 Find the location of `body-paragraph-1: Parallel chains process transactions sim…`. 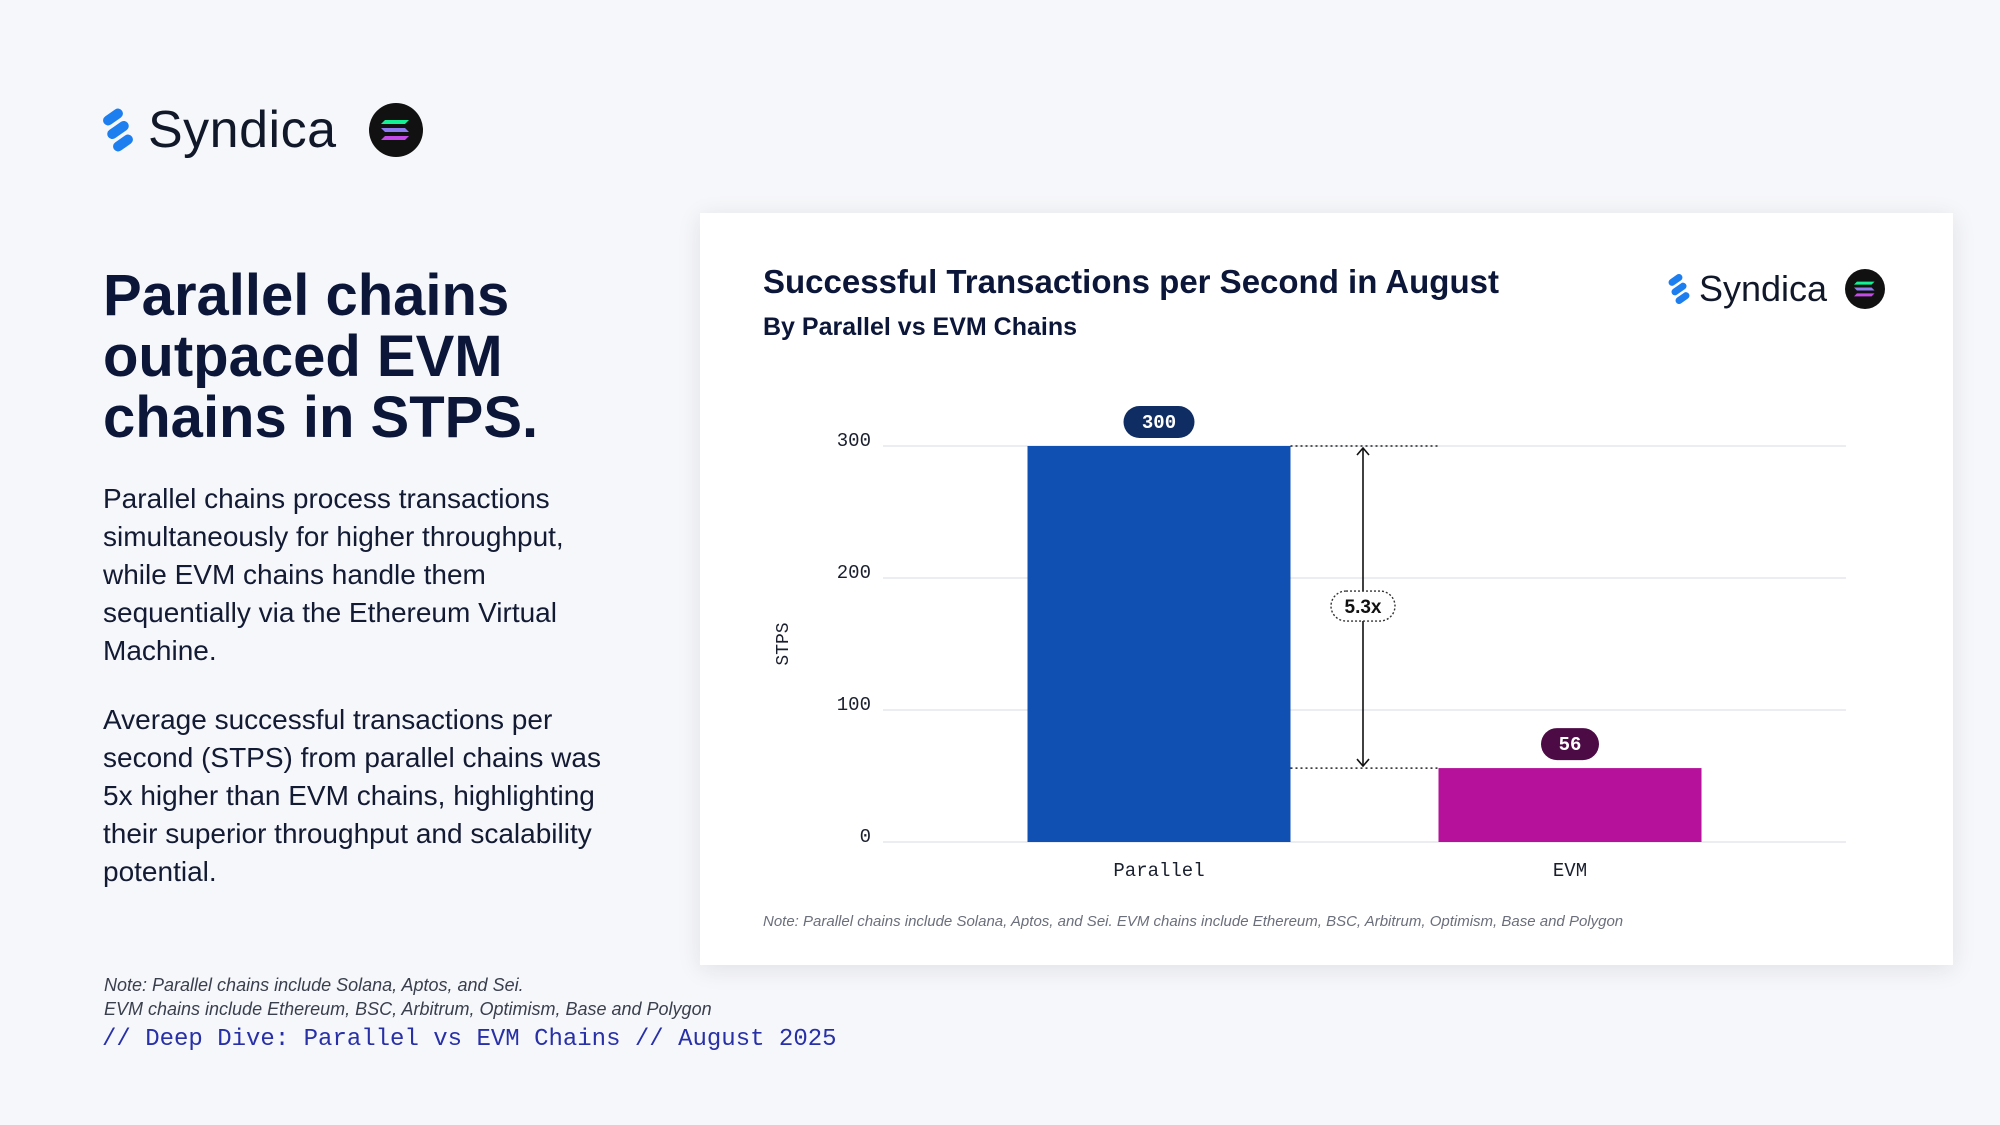

body-paragraph-1: Parallel chains process transactions sim… is located at coordinates (333, 574).